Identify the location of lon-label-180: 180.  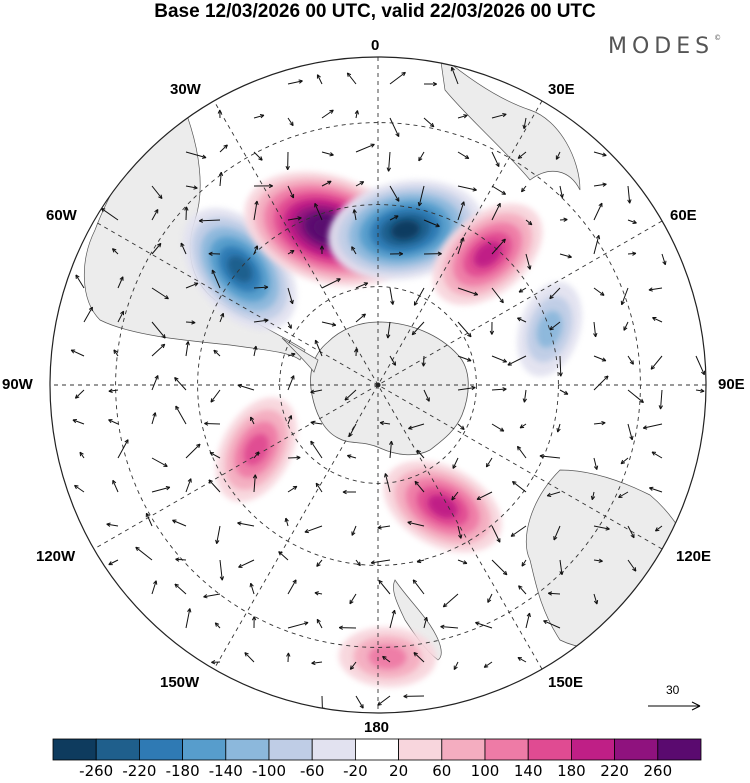
(377, 727).